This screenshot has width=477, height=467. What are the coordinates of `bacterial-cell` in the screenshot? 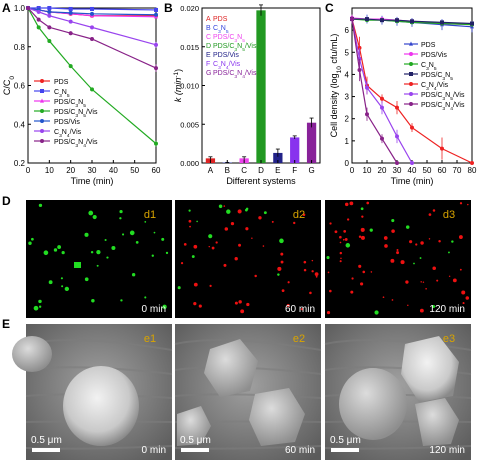 It's located at (101, 406).